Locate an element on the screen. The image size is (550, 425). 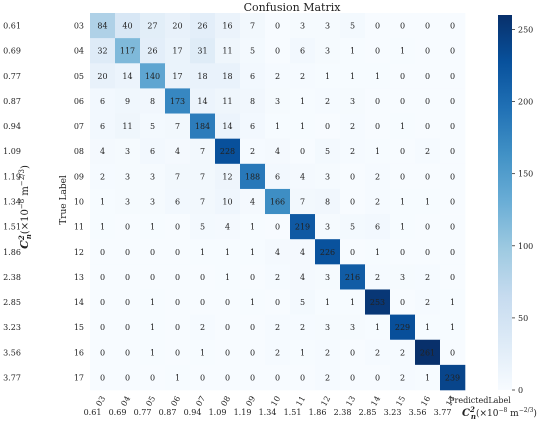
x-cn2-tick-label: 1.51 is located at coordinates (293, 412).